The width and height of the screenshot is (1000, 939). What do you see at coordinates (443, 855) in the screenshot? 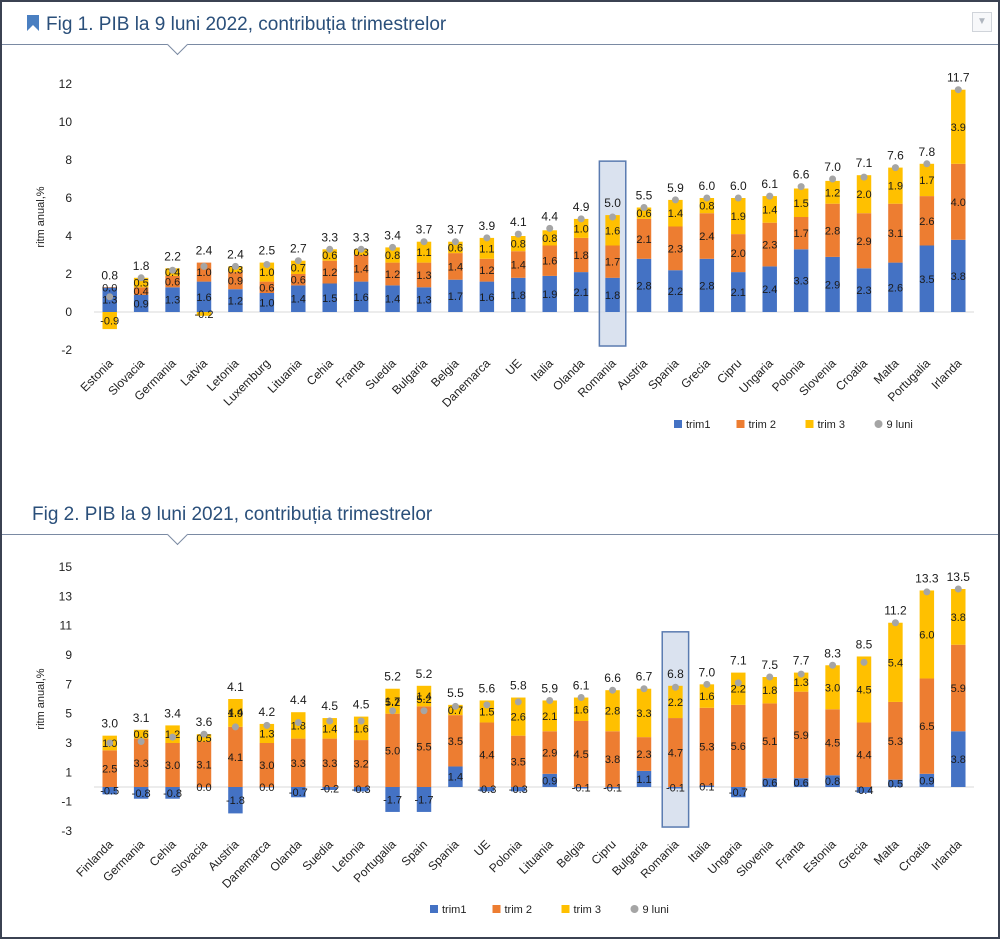
I see `x-category-label: Spania` at bounding box center [443, 855].